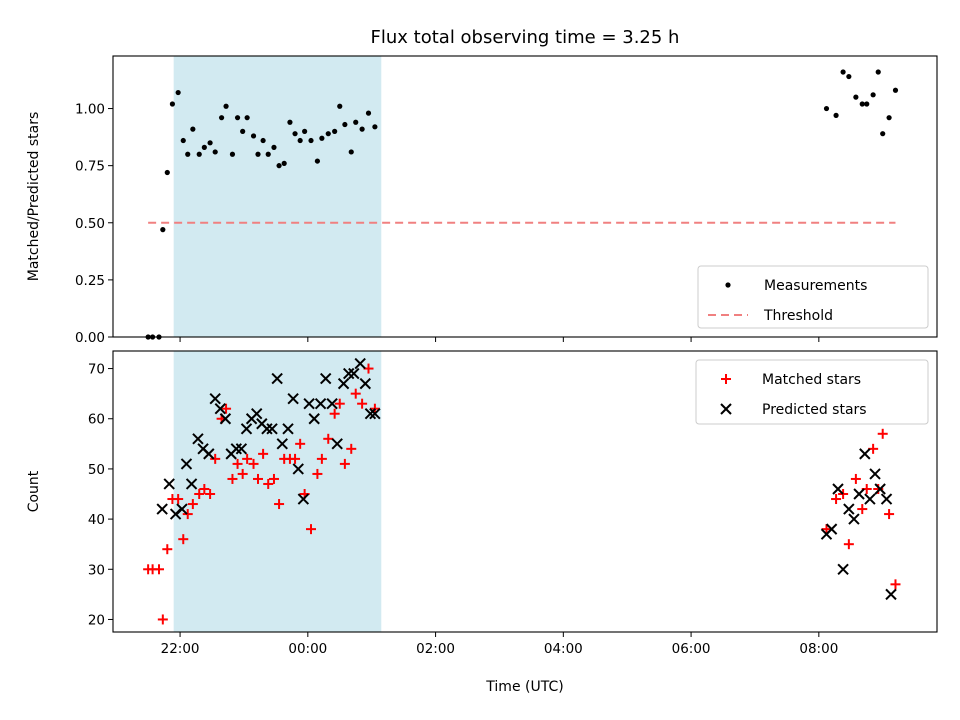  I want to click on y-tick-label: 1.00, so click(90, 110).